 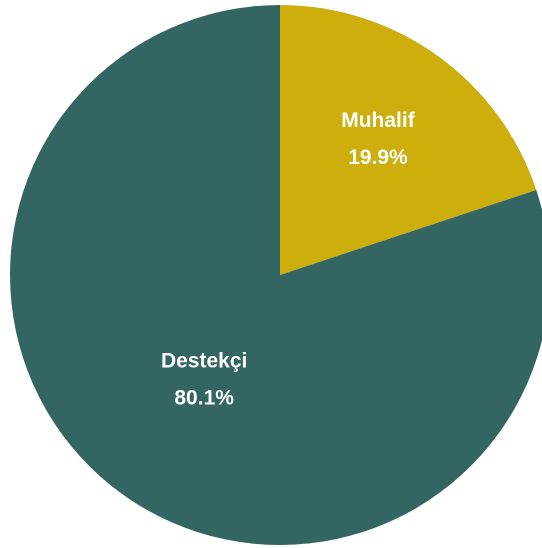 What do you see at coordinates (204, 361) in the screenshot?
I see `slice-label: Destekçi` at bounding box center [204, 361].